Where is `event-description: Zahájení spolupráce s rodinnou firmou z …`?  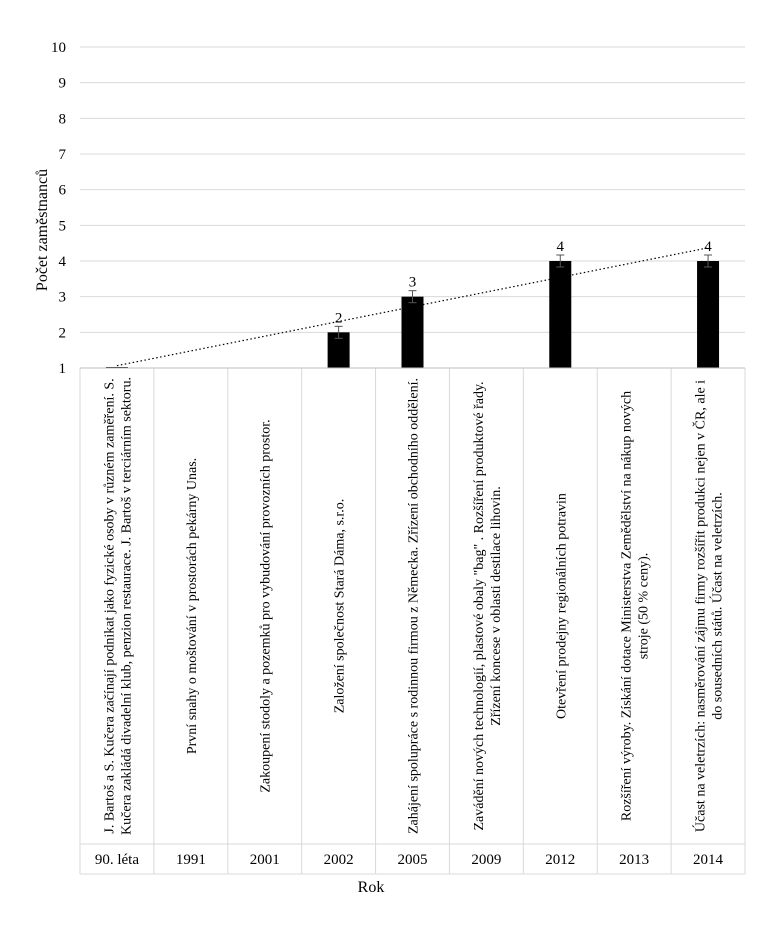
event-description: Zahájení spolupráce s rodinnou firmou z … is located at coordinates (414, 606).